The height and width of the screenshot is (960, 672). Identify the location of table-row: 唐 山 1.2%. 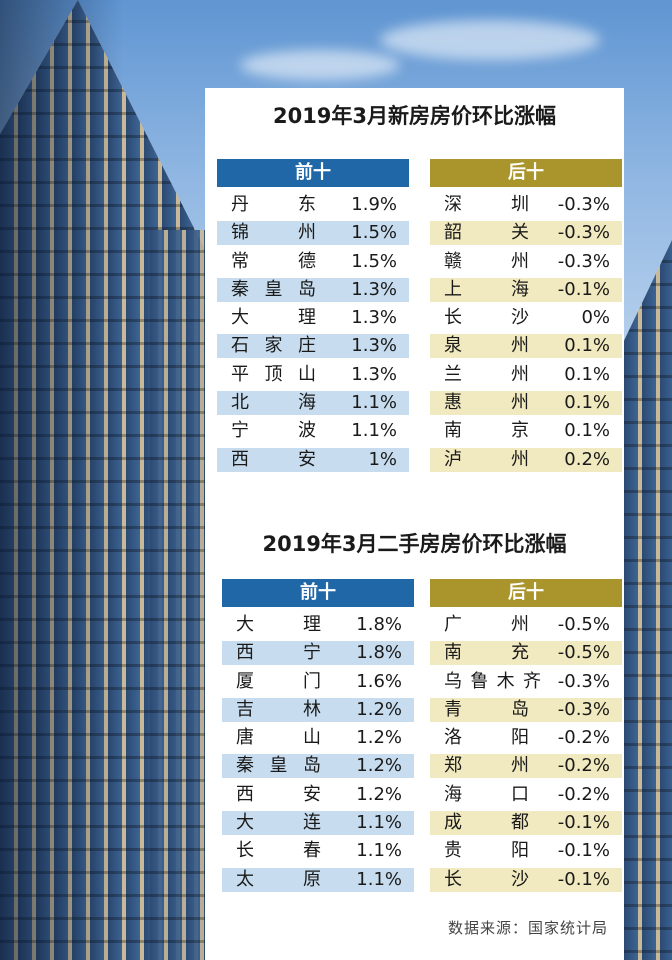
(318, 738).